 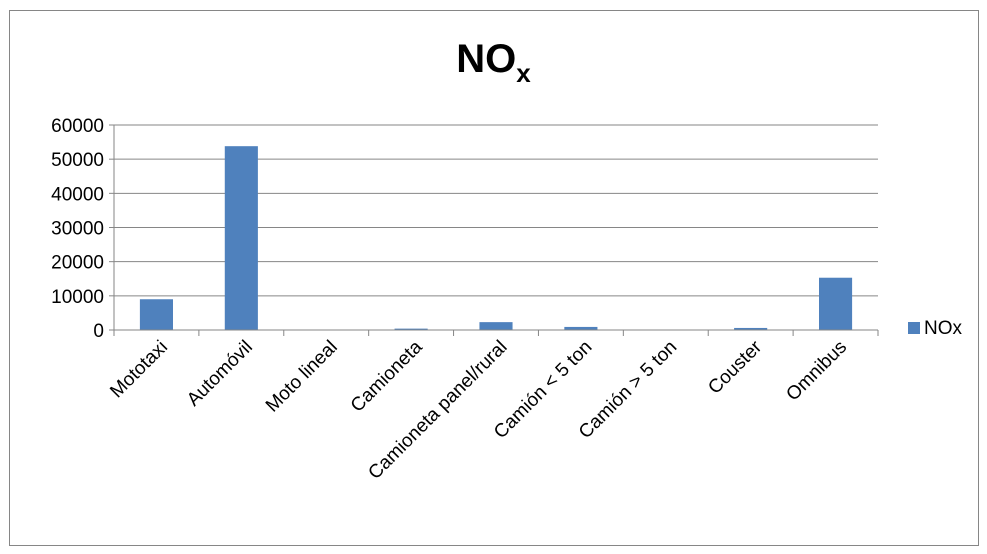 I want to click on chart-title-main: NO, so click(x=486, y=59).